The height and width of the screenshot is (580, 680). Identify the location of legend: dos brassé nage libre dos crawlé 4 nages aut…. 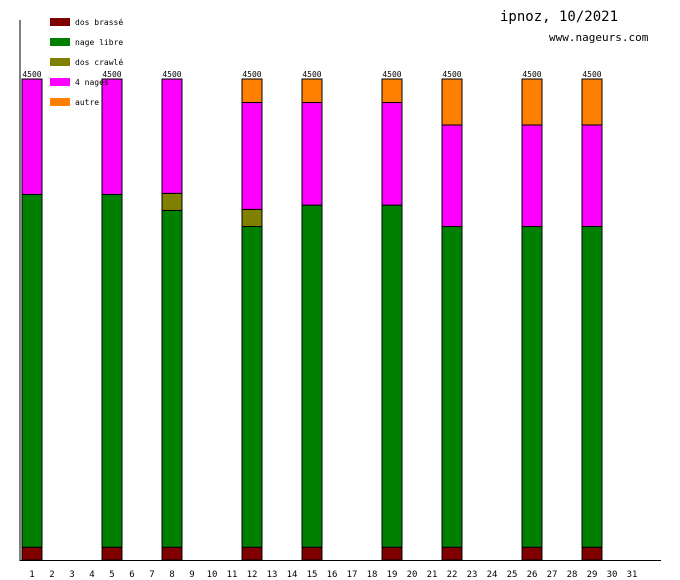
(86, 62).